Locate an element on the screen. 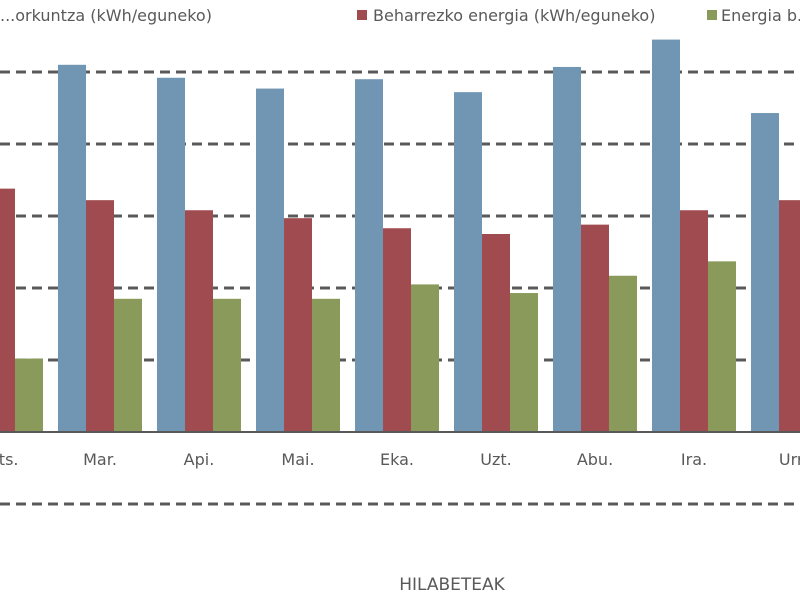 The width and height of the screenshot is (800, 600). x-tick-labels: ...ts. Mar. Api. Mai. Eka. Uzt. Abu. Ira. Urr. is located at coordinates (400, 459).